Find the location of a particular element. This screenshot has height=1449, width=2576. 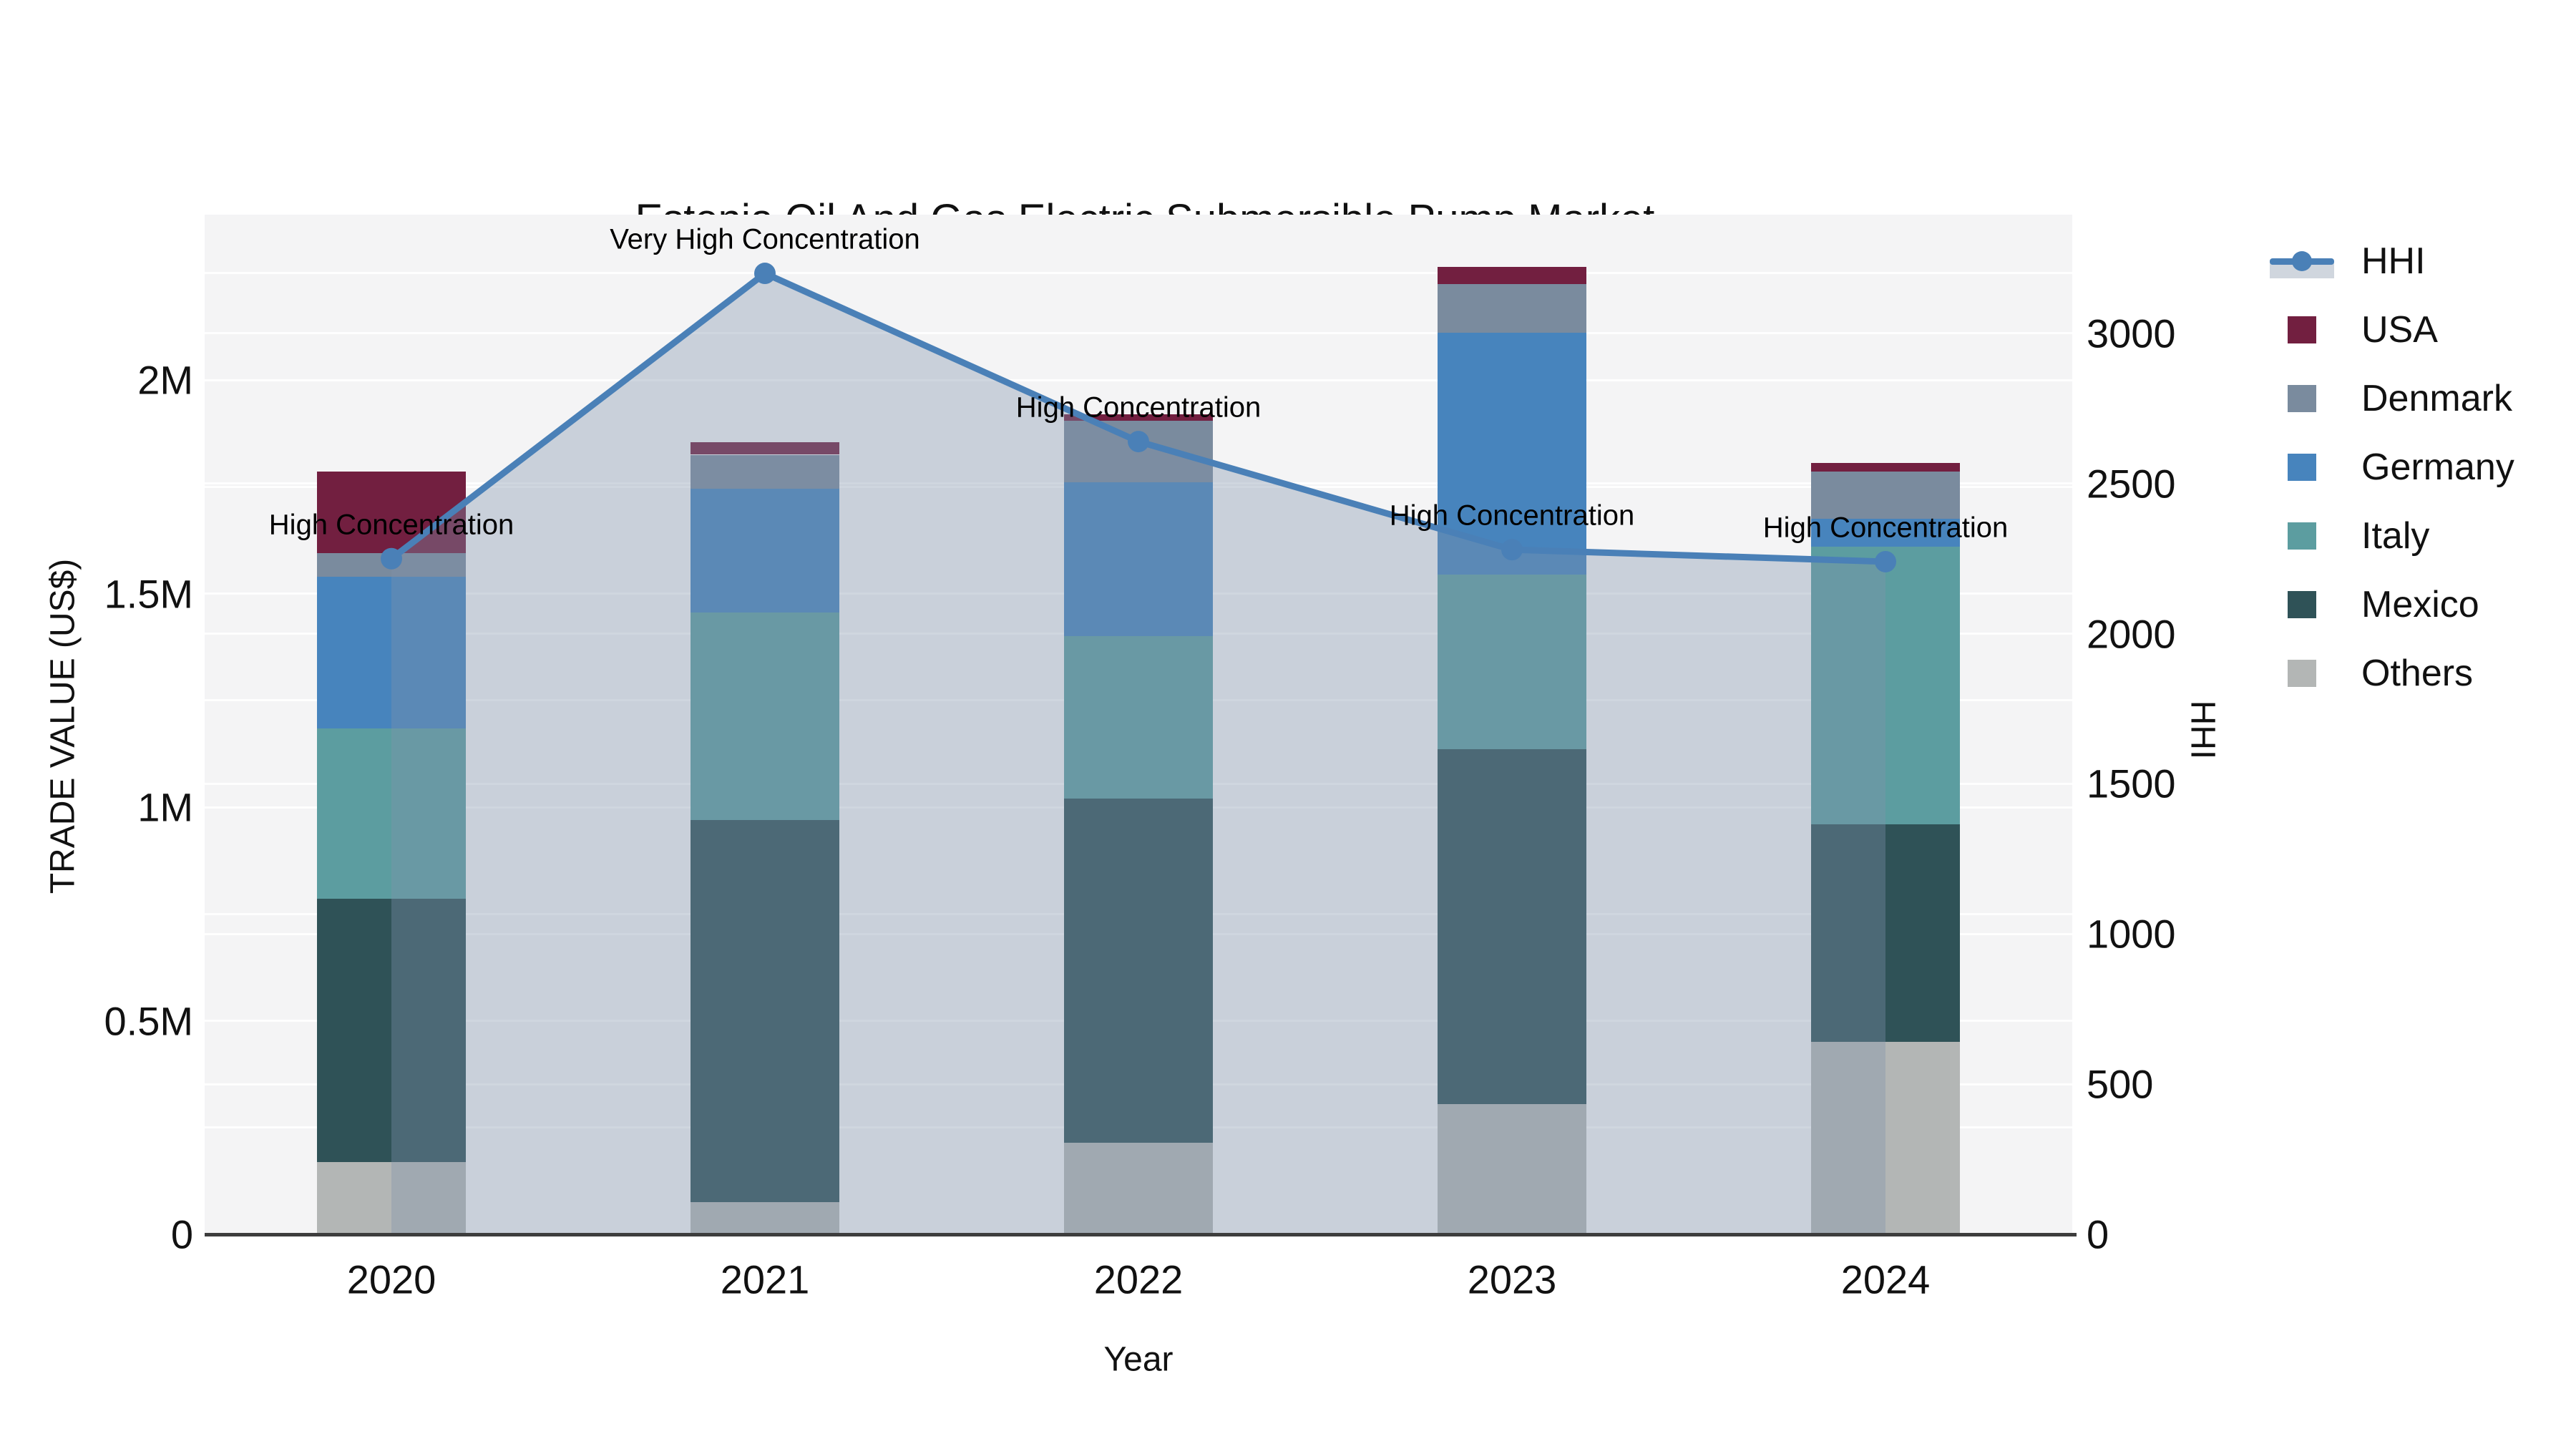

hhi-line-swatch-icon is located at coordinates (2302, 261).